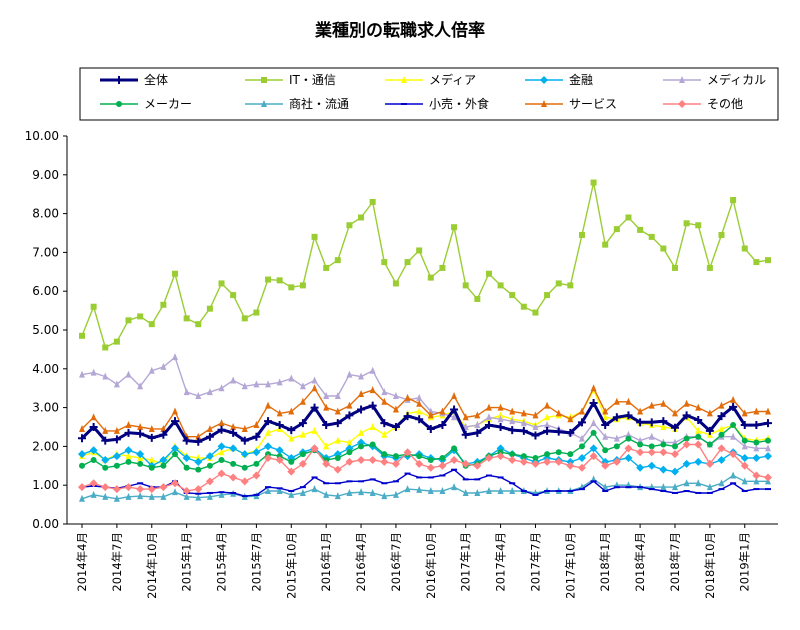 The width and height of the screenshot is (800, 630). I want to click on x-tick-label: 2015年1月, so click(187, 562).